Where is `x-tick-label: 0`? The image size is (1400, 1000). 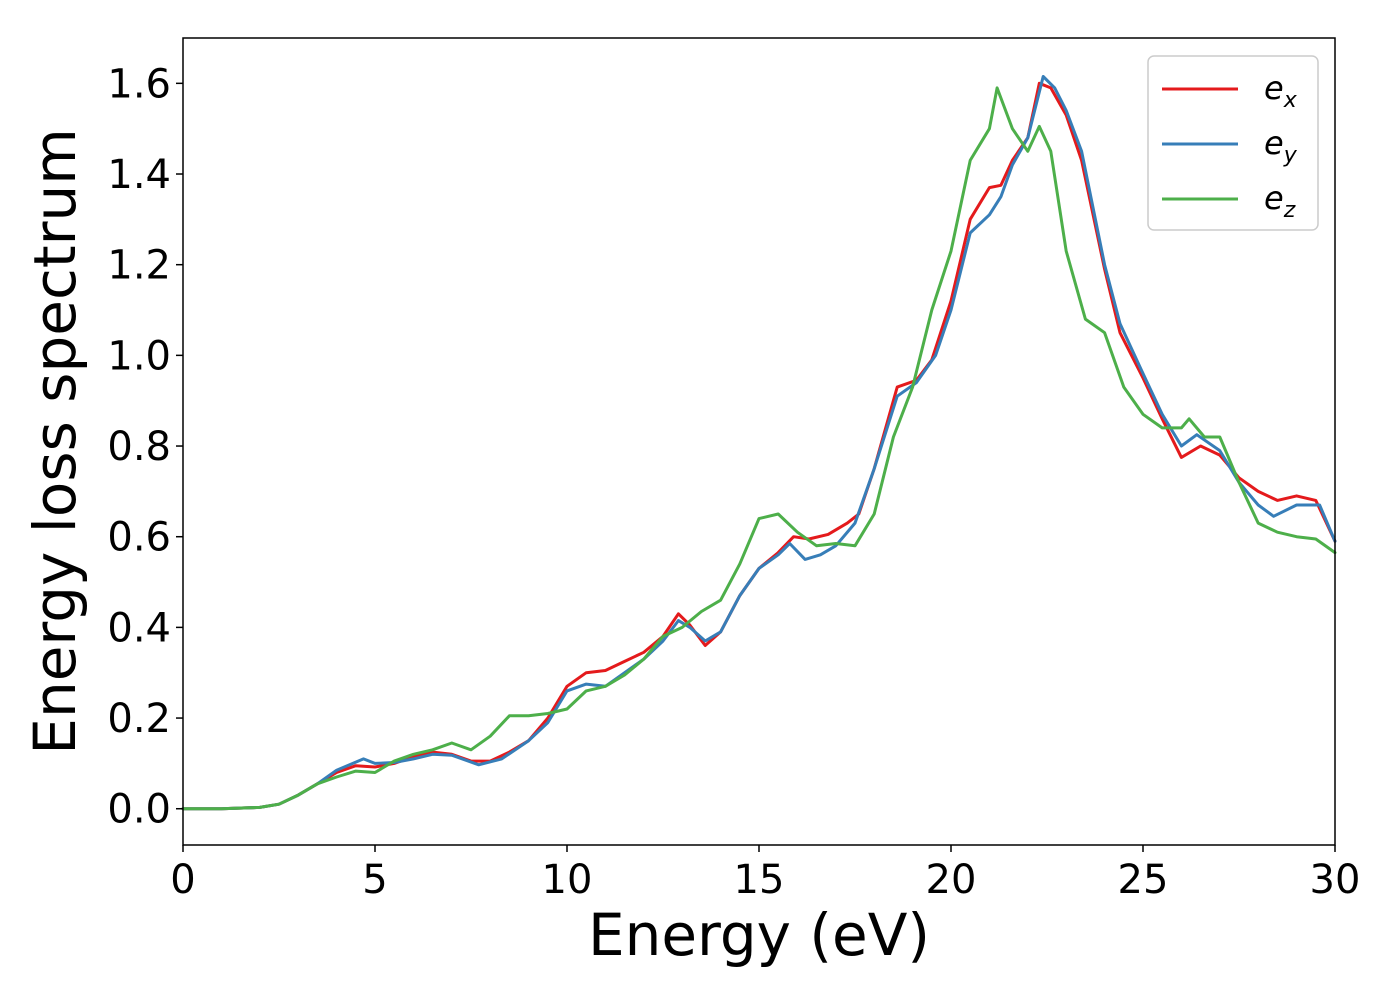 x-tick-label: 0 is located at coordinates (182, 880).